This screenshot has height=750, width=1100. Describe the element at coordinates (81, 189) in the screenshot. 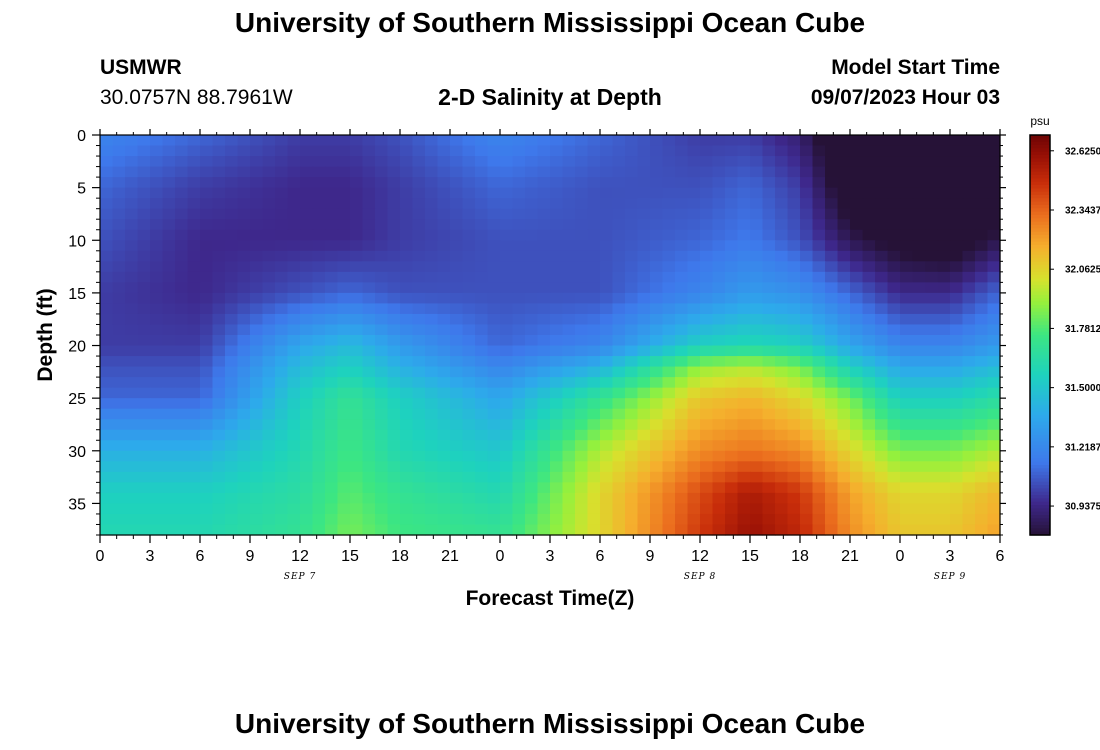

I see `y-tick-label: 5` at that location.